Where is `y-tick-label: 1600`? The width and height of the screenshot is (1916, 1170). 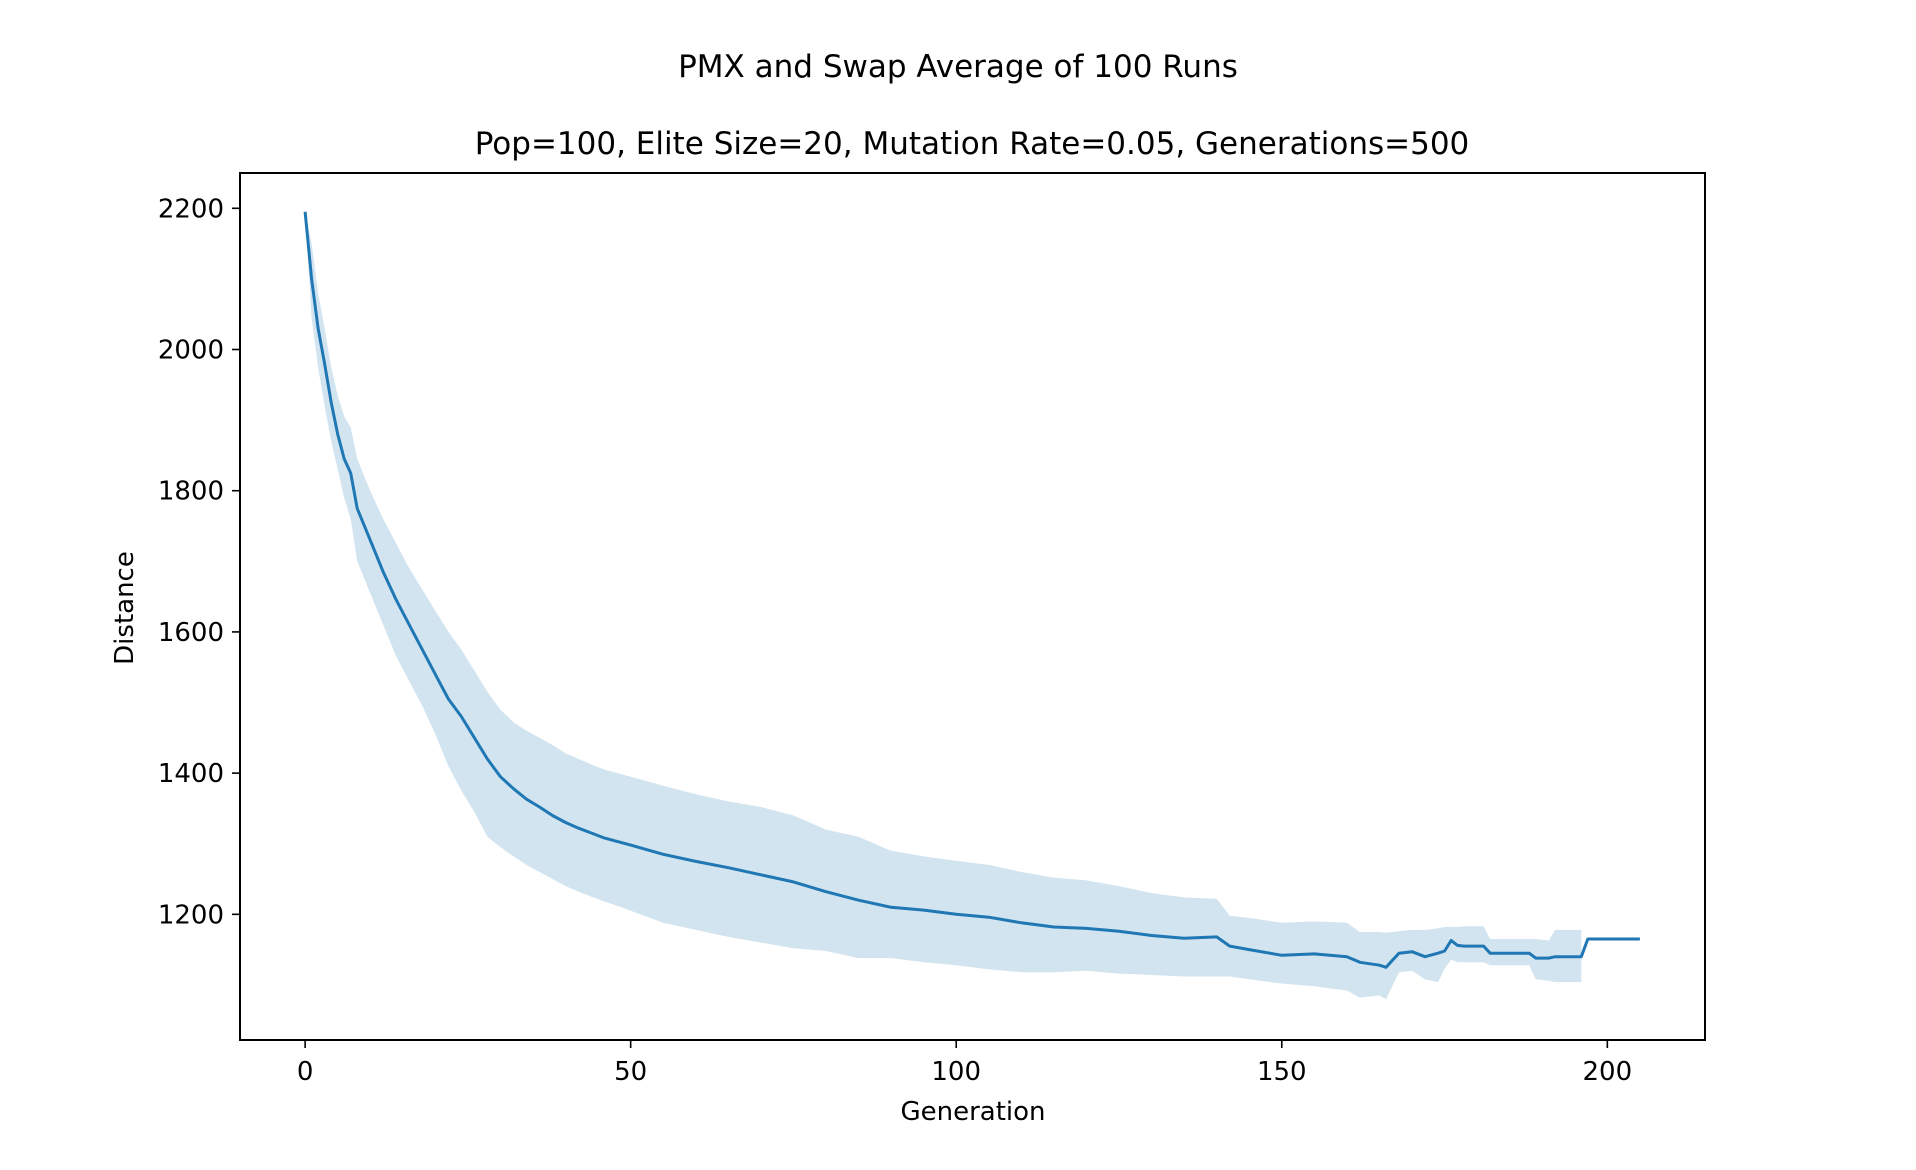 y-tick-label: 1600 is located at coordinates (191, 633).